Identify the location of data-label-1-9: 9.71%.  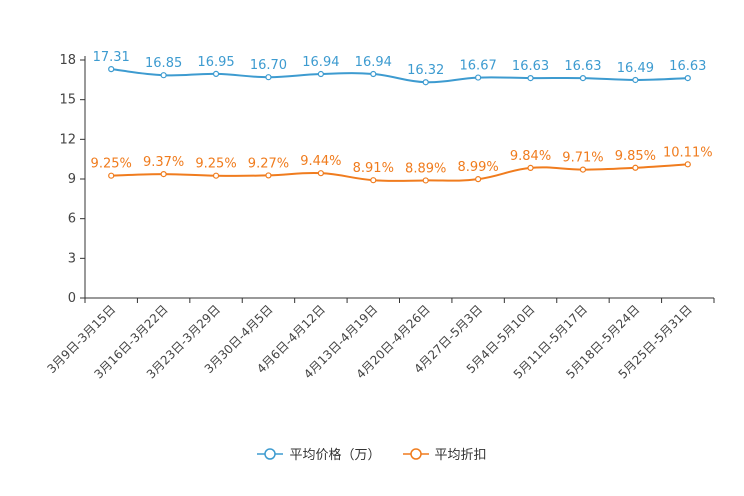
(582, 158).